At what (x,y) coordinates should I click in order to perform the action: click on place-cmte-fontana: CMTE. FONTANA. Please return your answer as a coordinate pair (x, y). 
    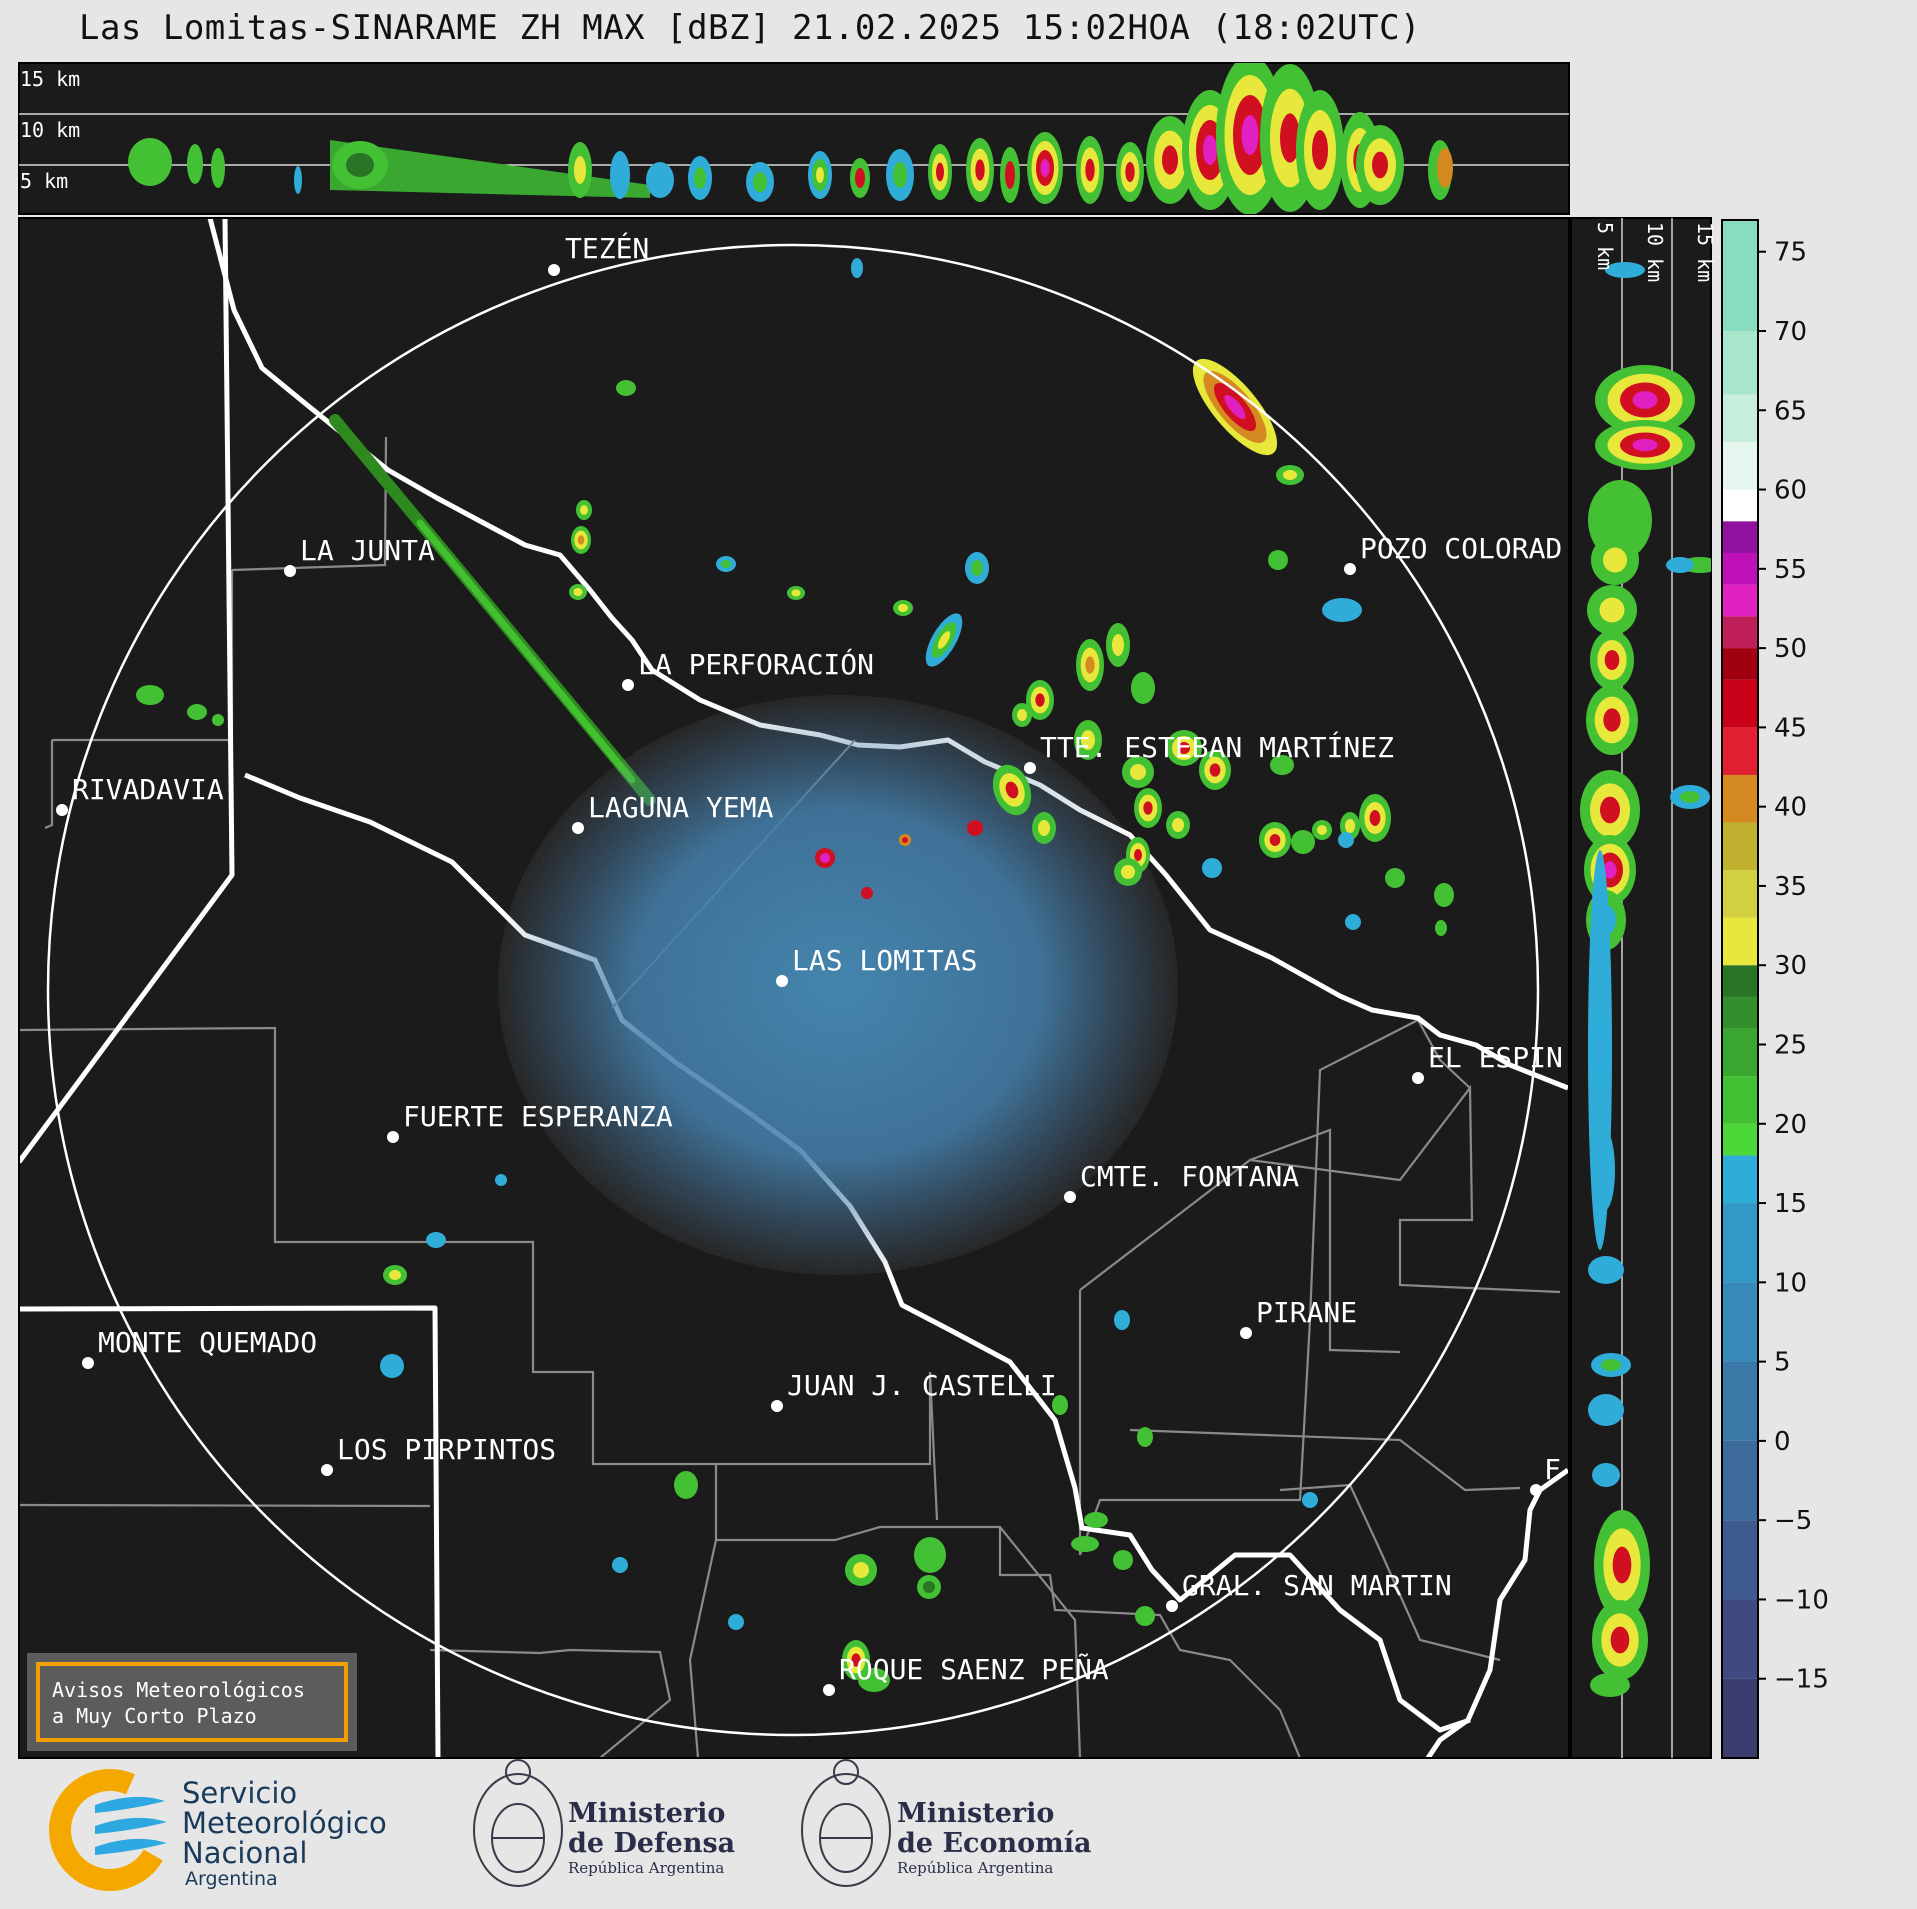
    Looking at the image, I should click on (1181, 1181).